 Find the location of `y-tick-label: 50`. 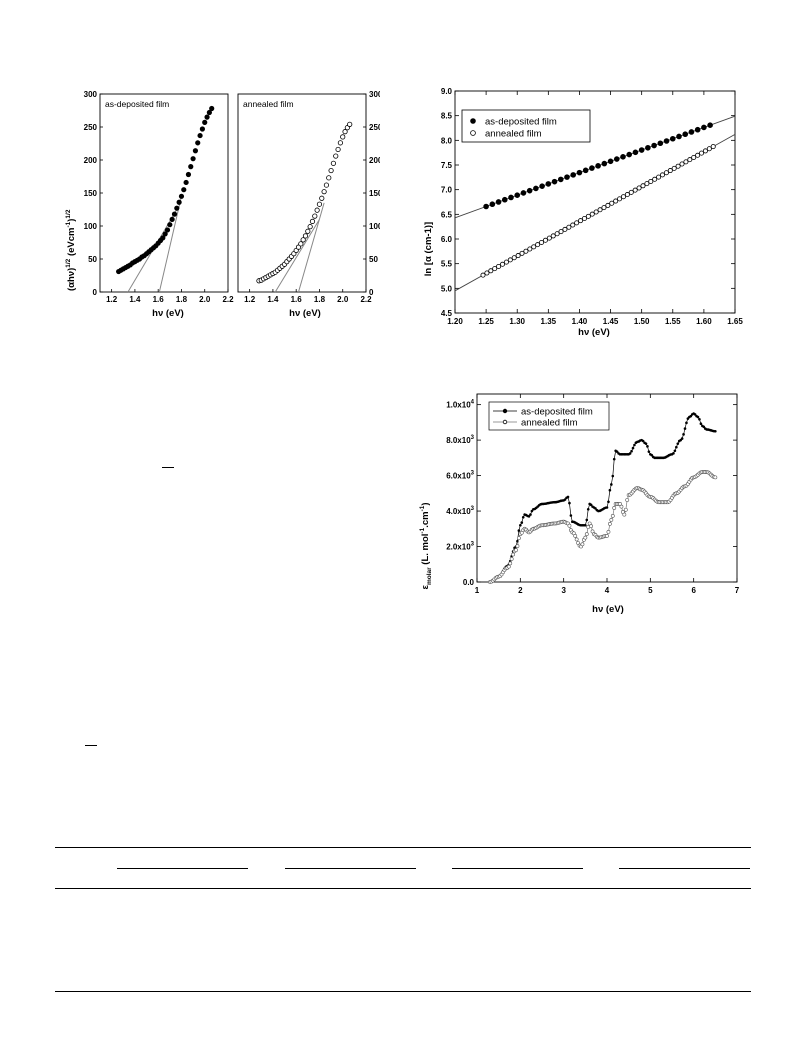

y-tick-label: 50 is located at coordinates (373, 259).